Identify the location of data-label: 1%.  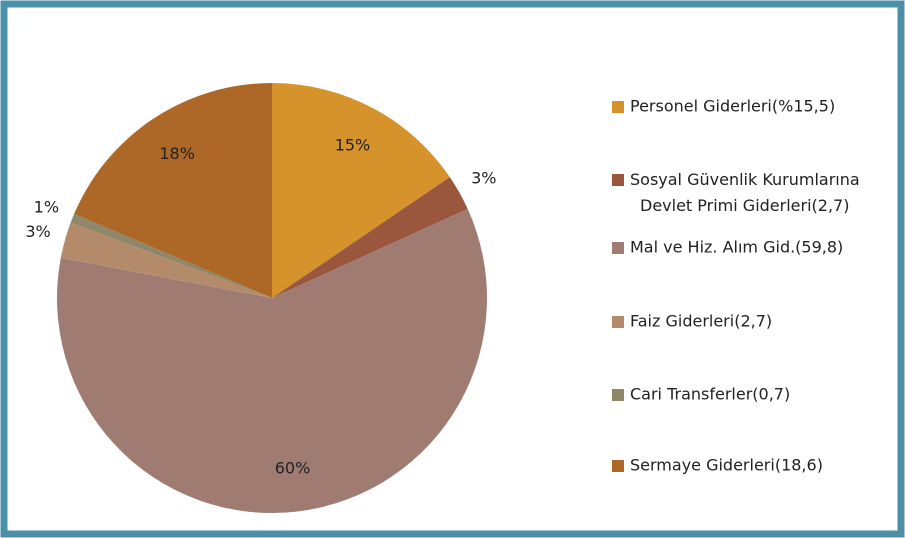
(46, 206).